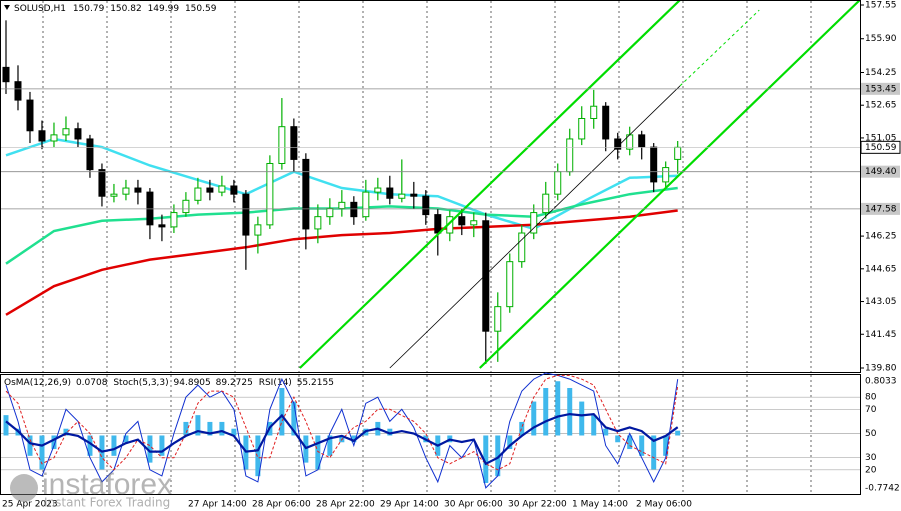 The height and width of the screenshot is (511, 901). I want to click on y-tick-label: 143.05, so click(881, 302).